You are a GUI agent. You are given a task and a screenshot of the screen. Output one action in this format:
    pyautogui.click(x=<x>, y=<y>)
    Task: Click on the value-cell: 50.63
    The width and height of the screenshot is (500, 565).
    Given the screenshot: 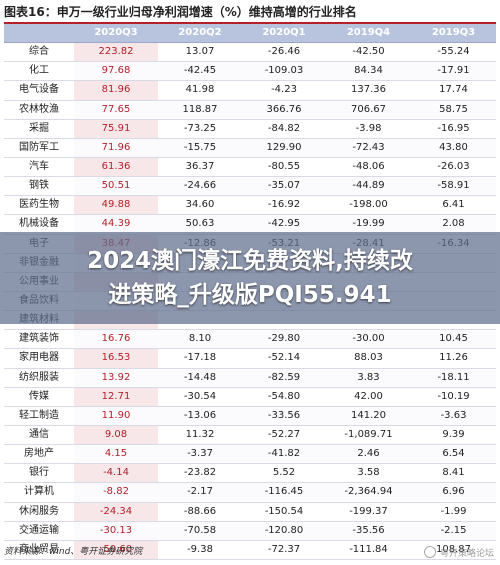 What is the action you would take?
    pyautogui.click(x=200, y=224)
    